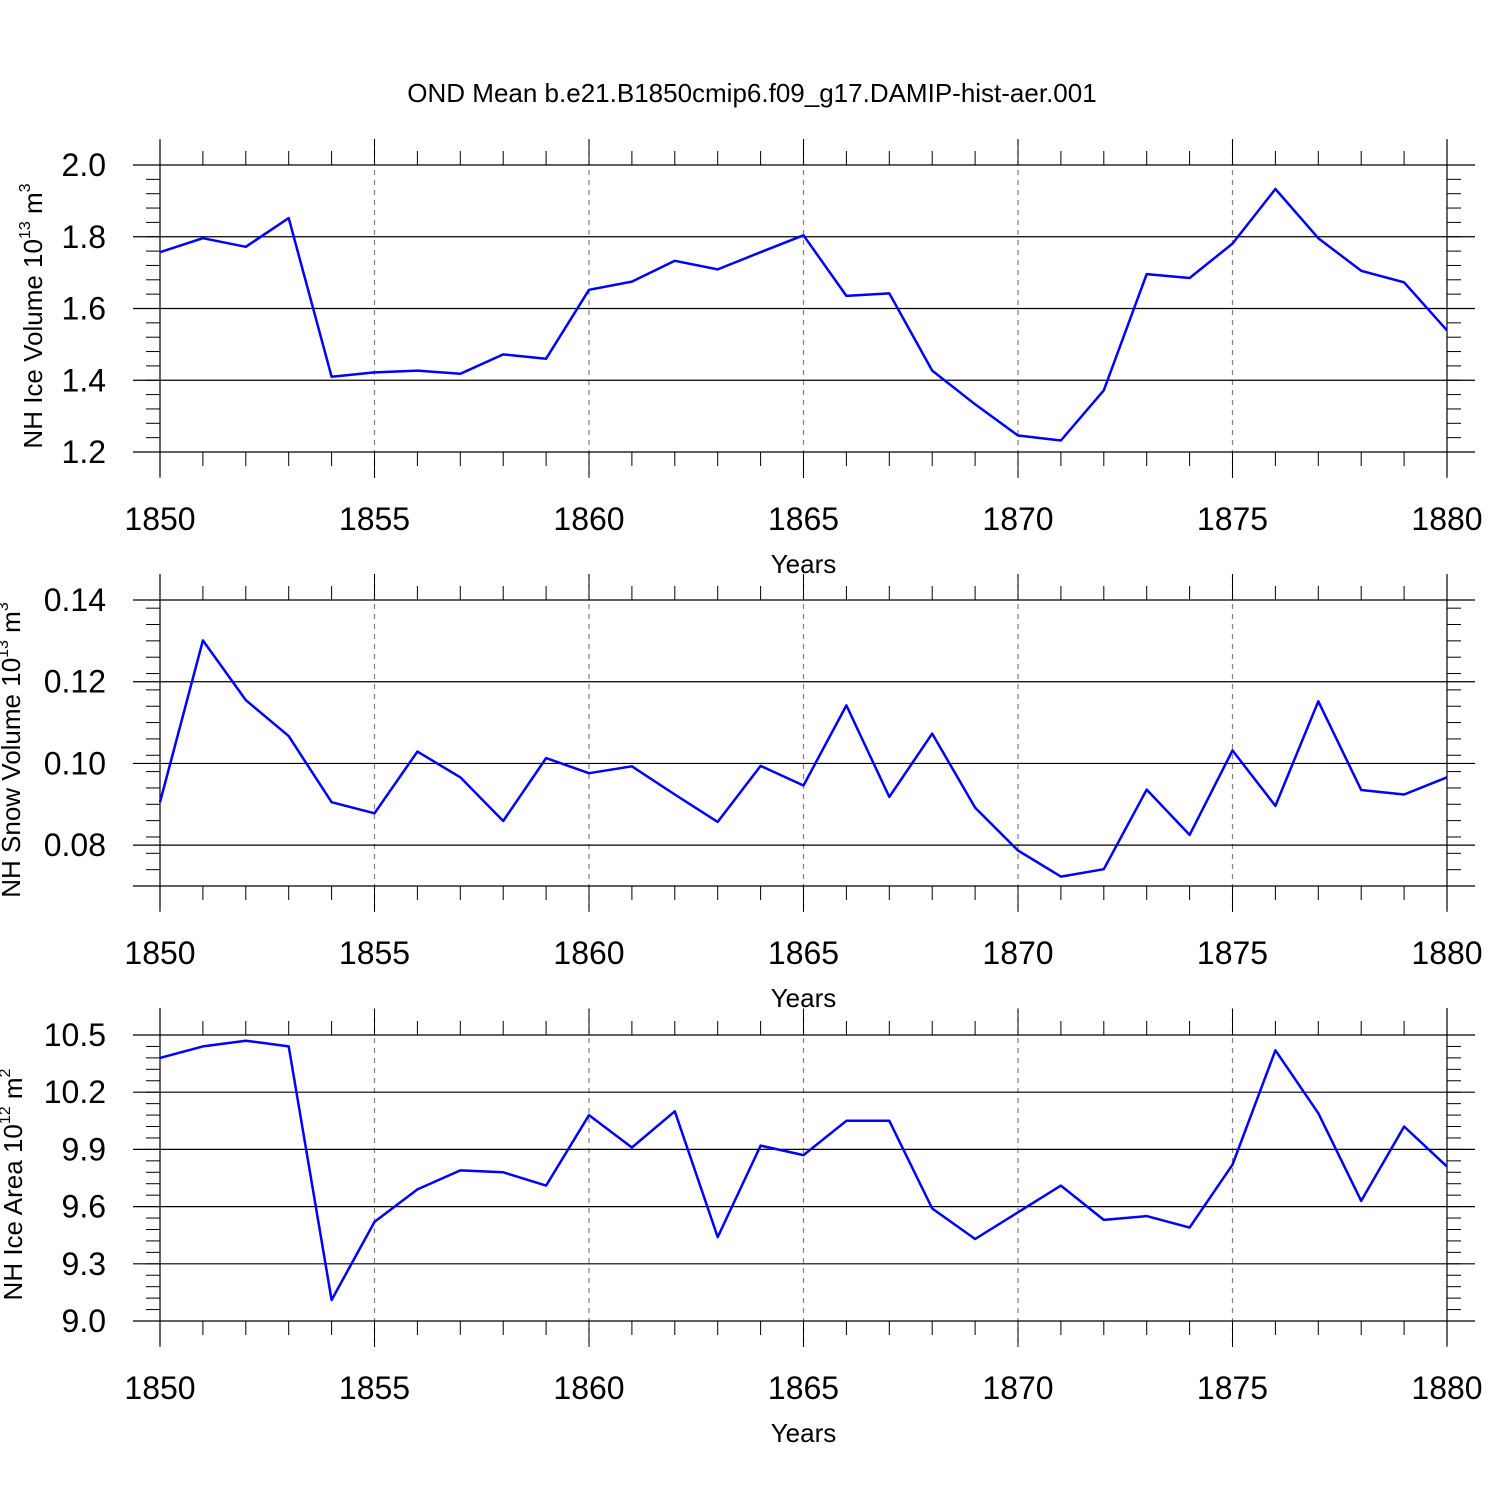 The height and width of the screenshot is (1500, 1500). What do you see at coordinates (84, 165) in the screenshot?
I see `y-tick-label: 2.0` at bounding box center [84, 165].